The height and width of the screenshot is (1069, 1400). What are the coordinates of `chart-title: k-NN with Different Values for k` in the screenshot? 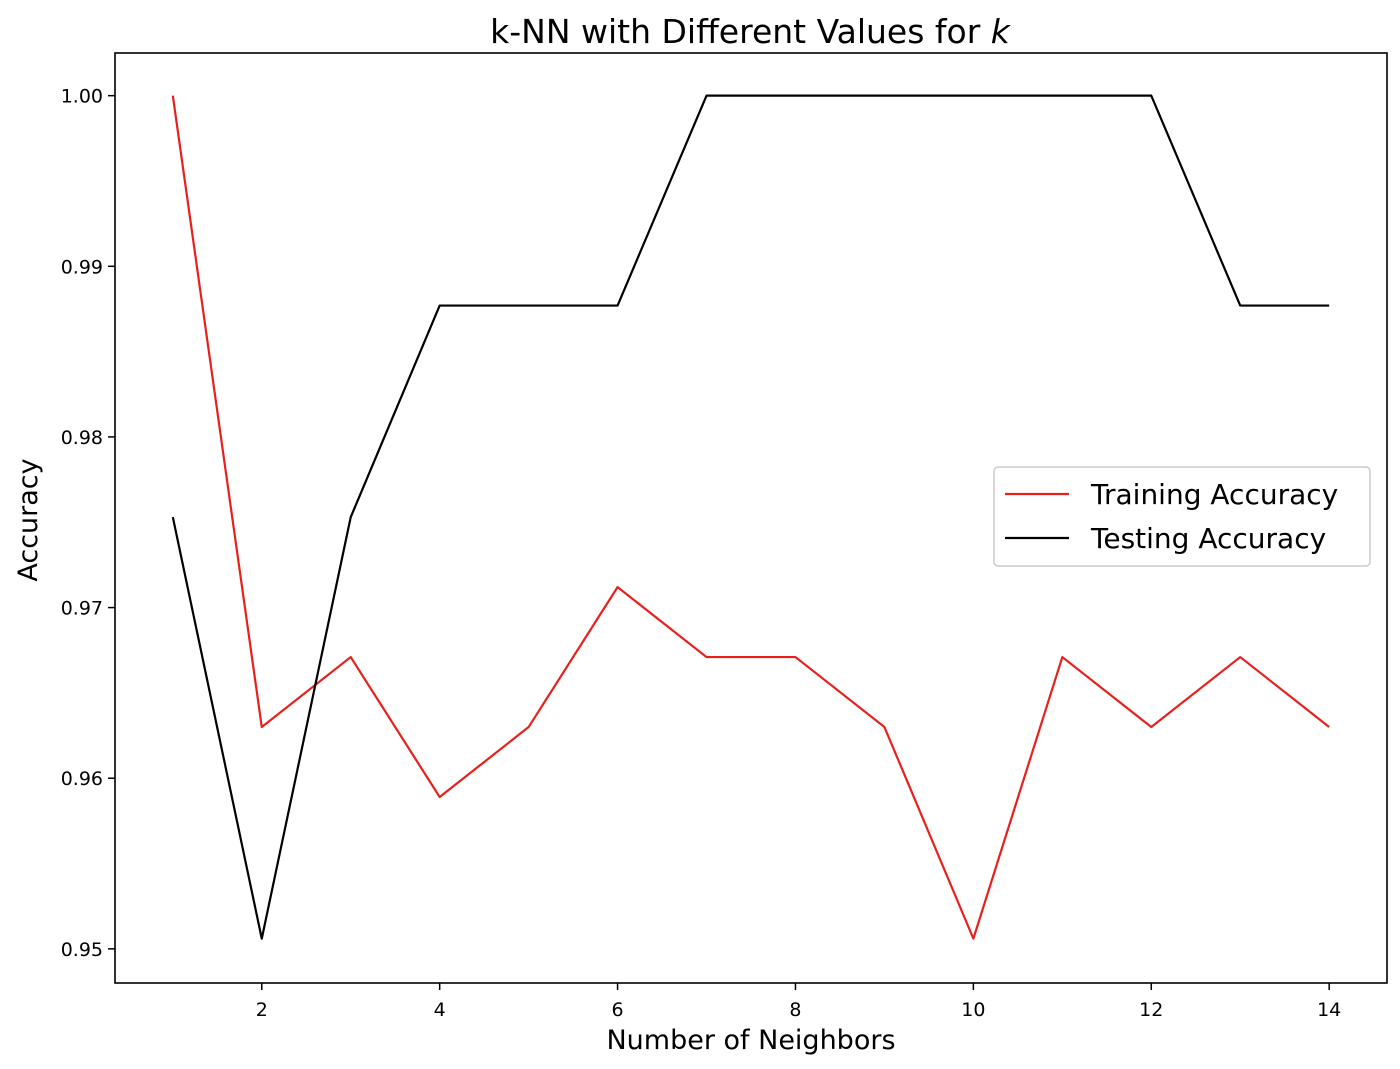 It's located at (751, 31).